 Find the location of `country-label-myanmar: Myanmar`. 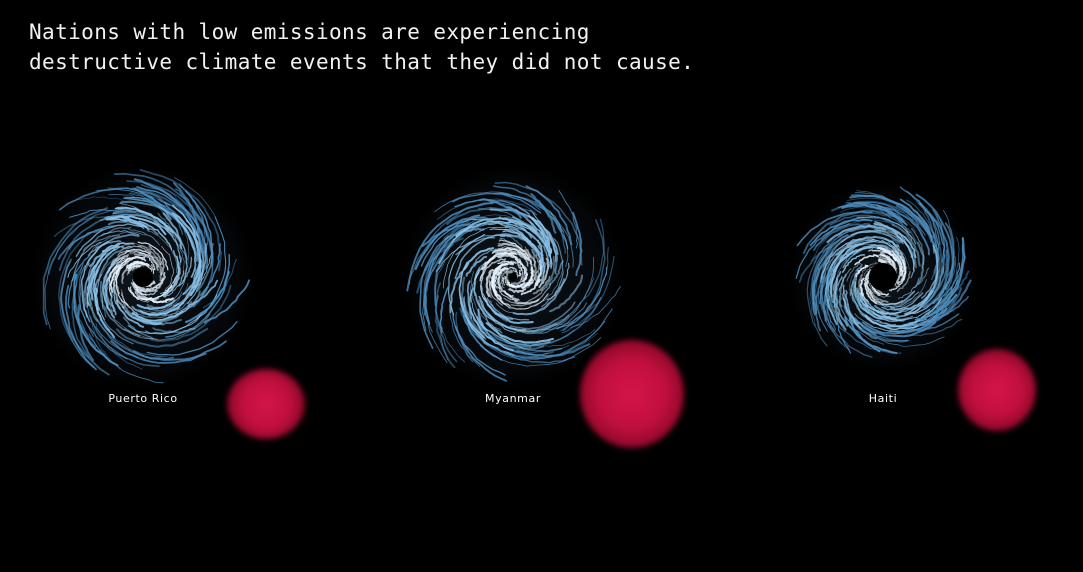

country-label-myanmar: Myanmar is located at coordinates (513, 398).